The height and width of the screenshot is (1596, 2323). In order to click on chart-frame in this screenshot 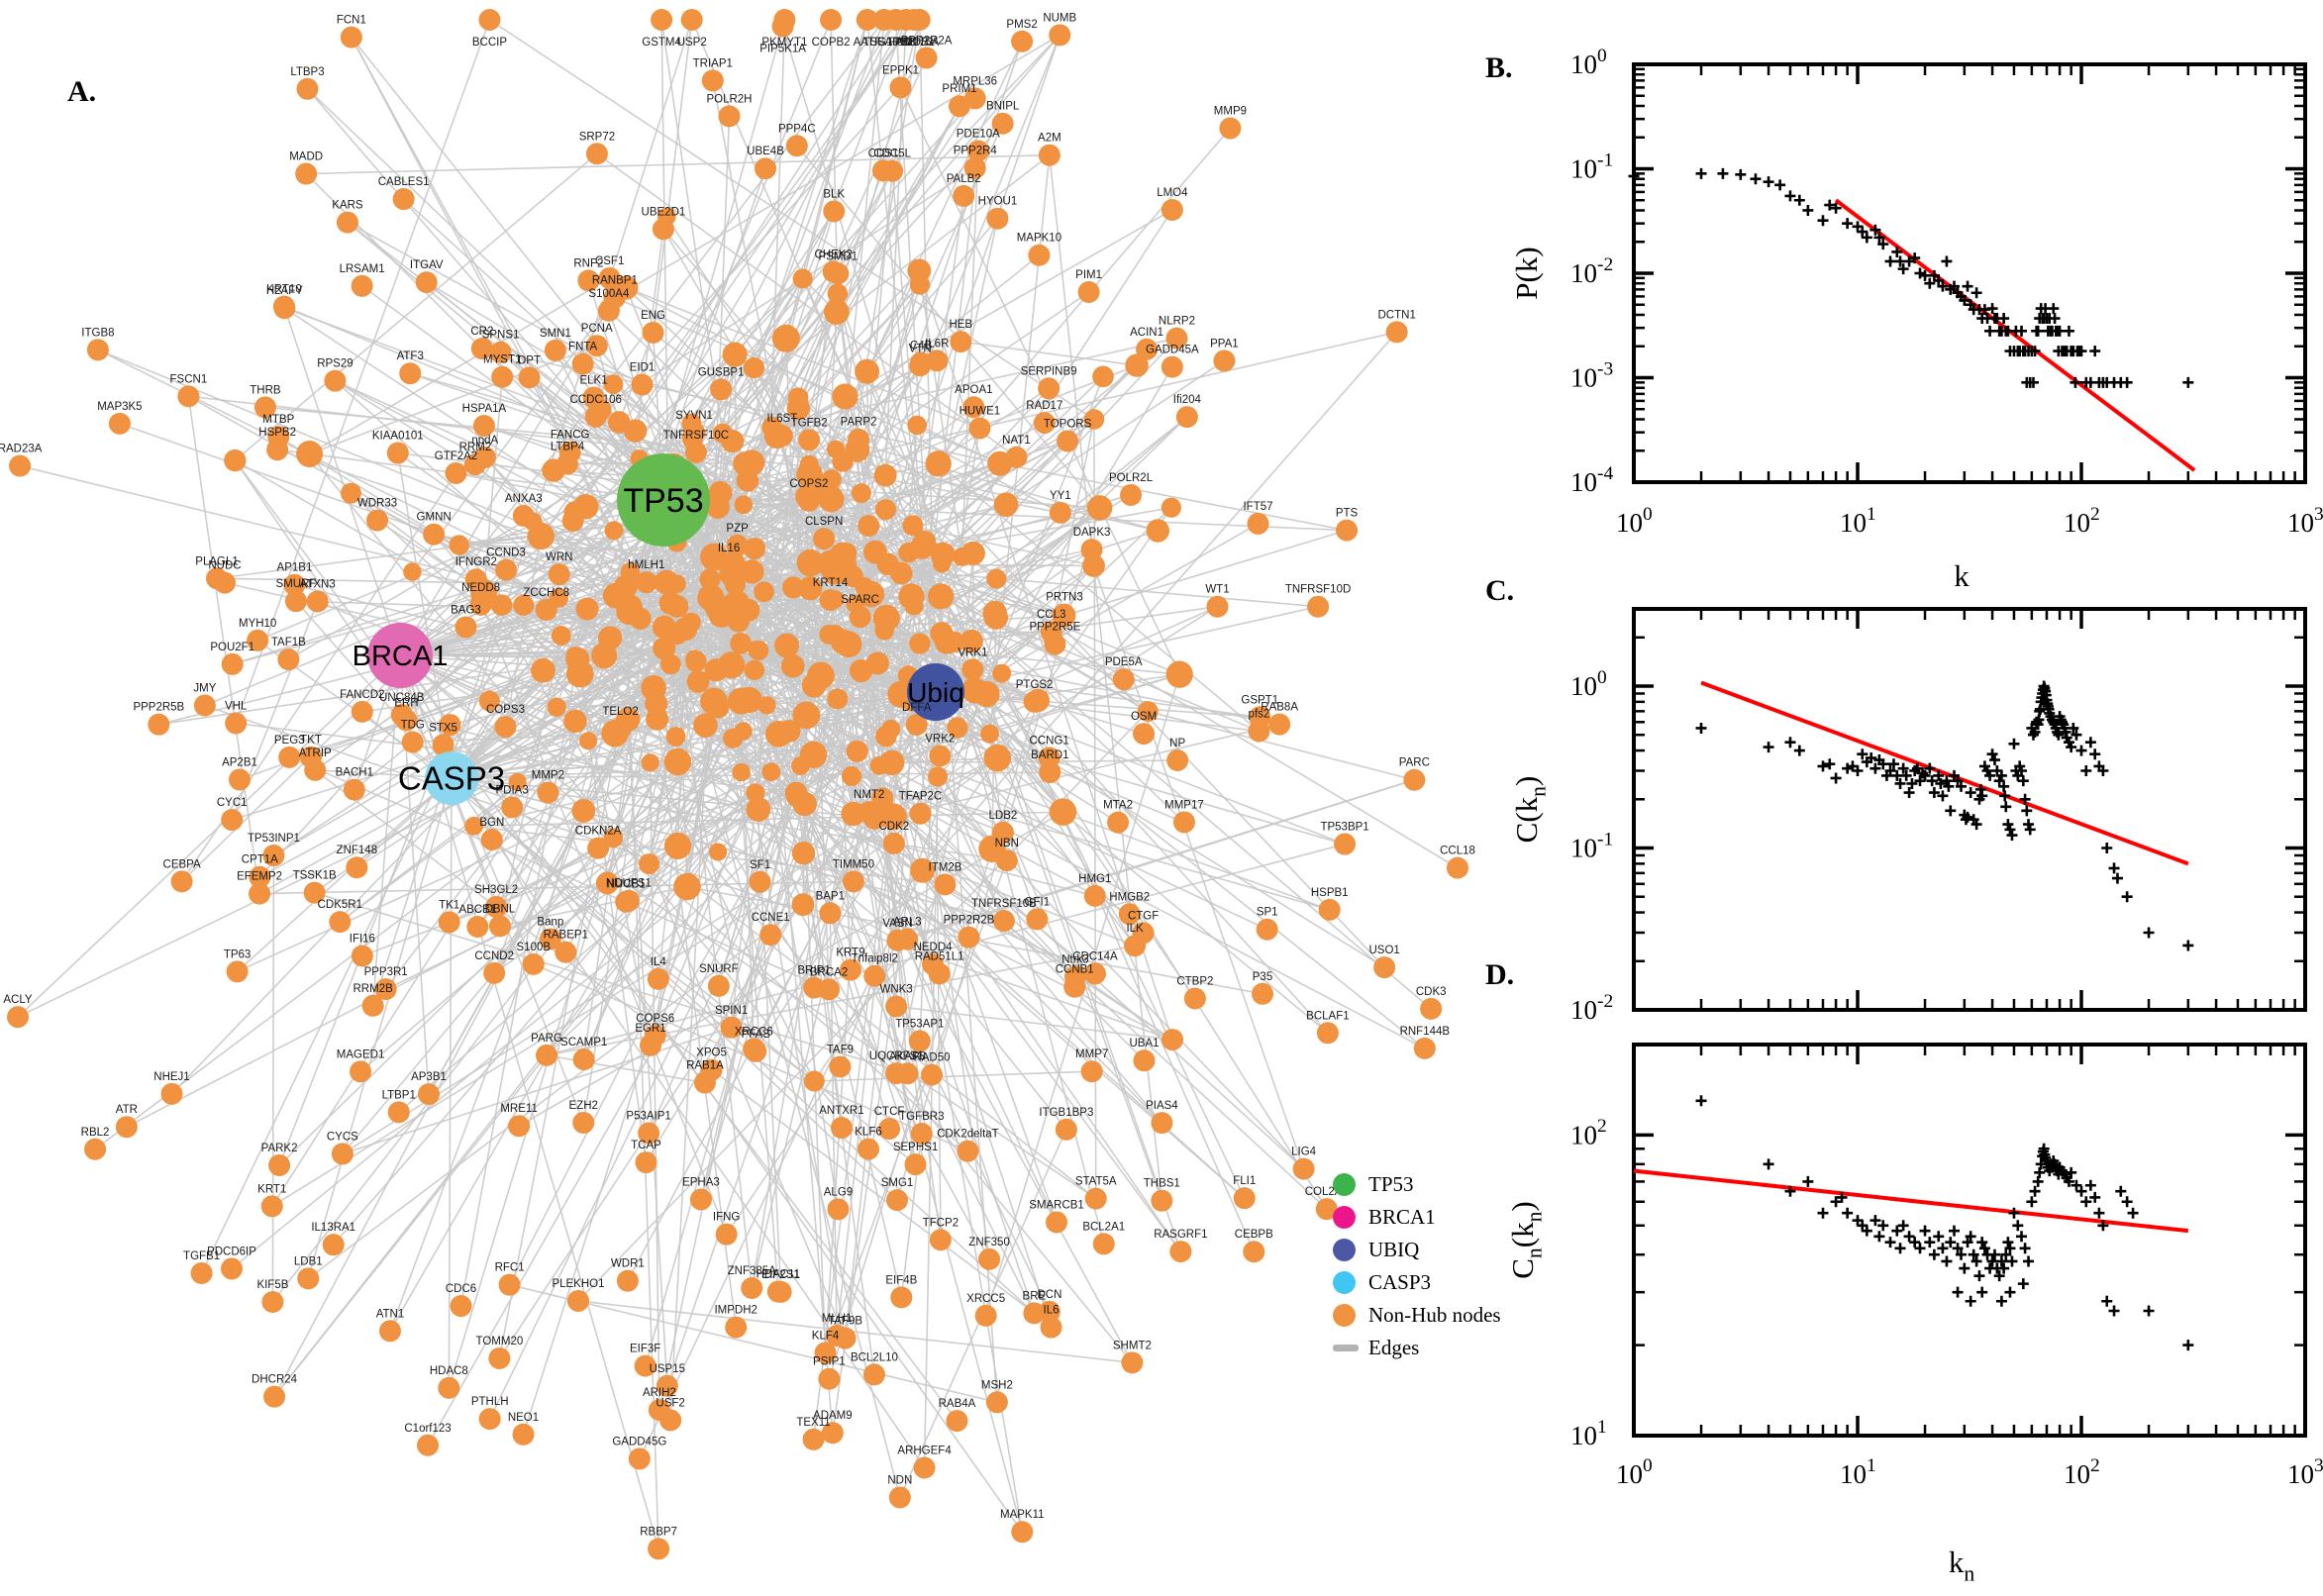, I will do `click(1969, 273)`.